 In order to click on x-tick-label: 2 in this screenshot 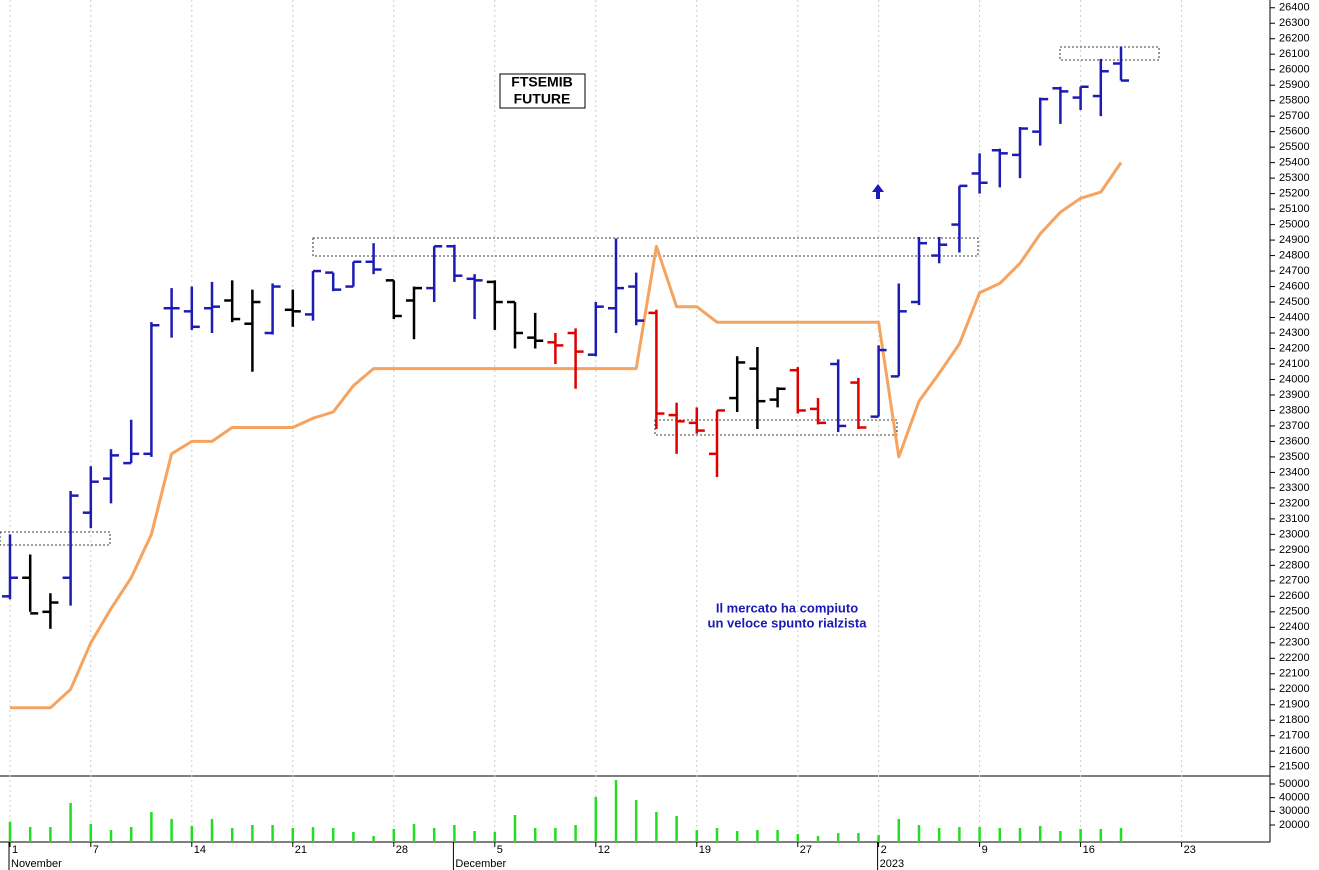, I will do `click(884, 850)`.